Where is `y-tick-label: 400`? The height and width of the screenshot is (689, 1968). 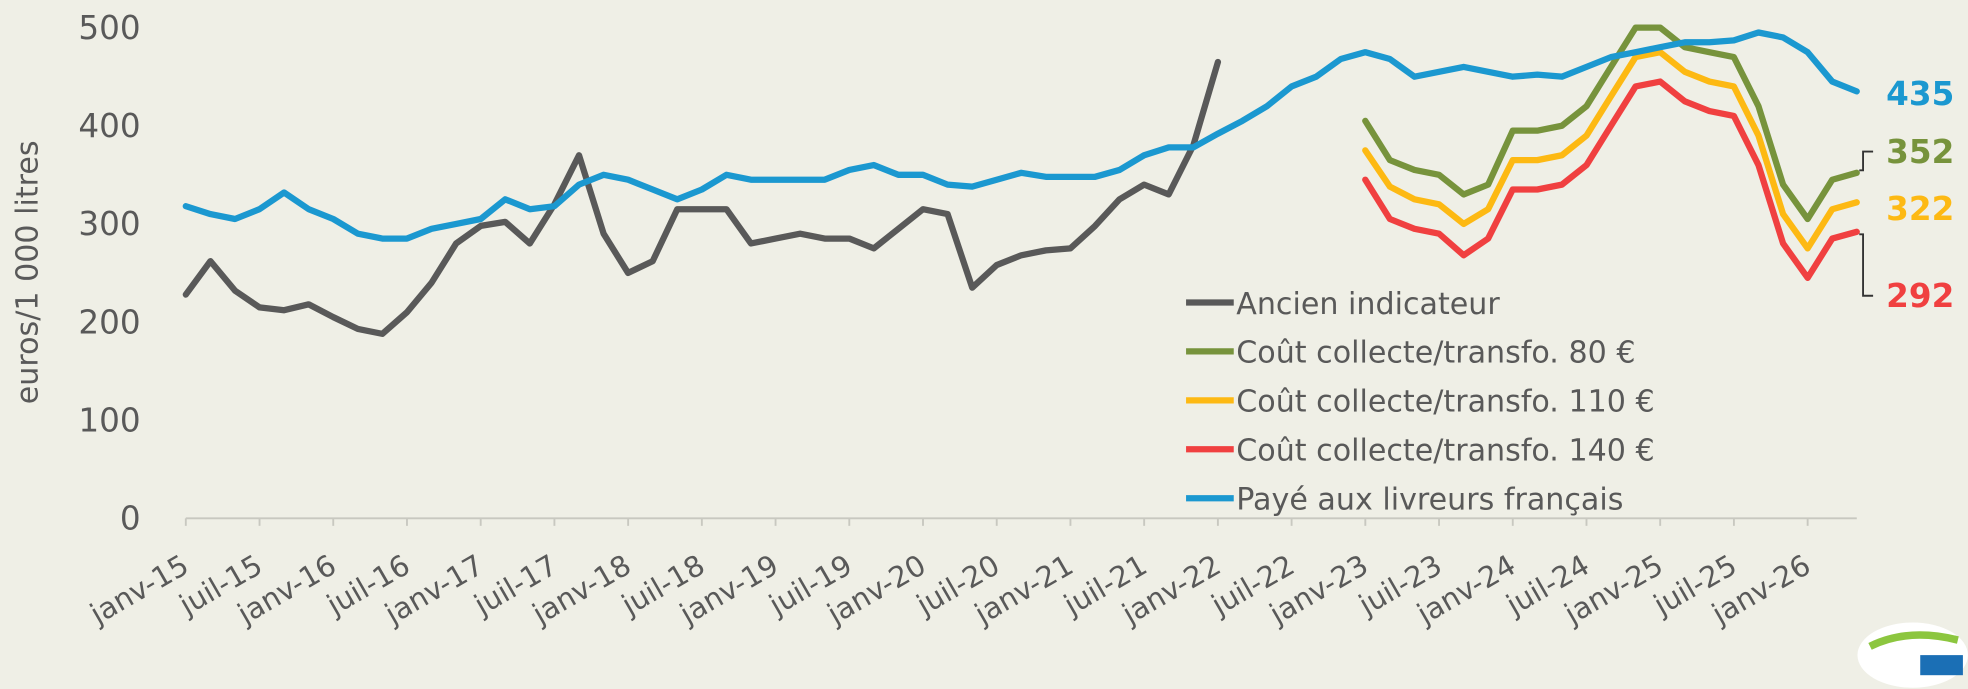
y-tick-label: 400 is located at coordinates (109, 126).